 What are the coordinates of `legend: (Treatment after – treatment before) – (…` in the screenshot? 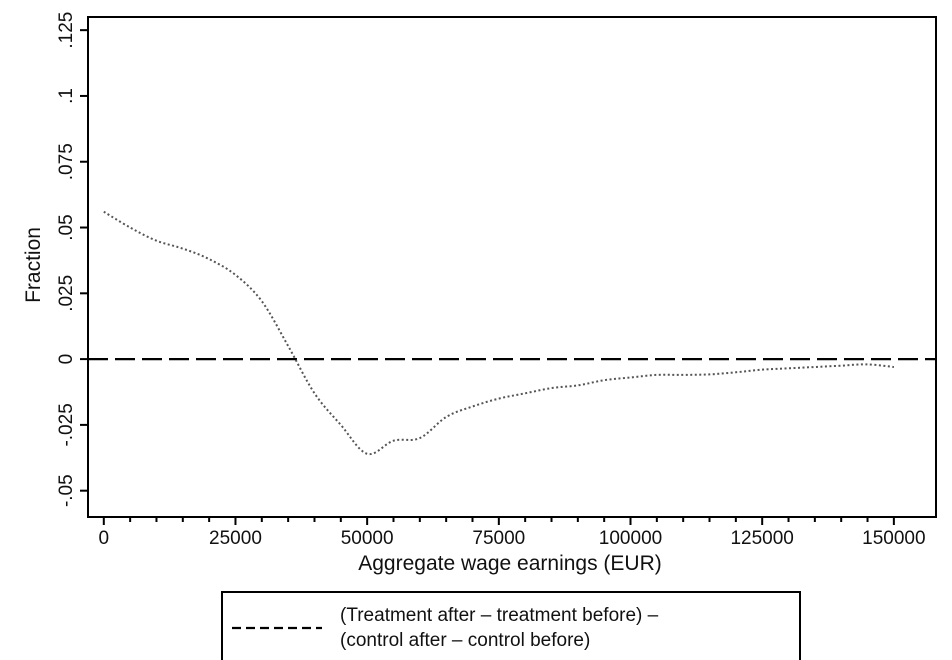 It's located at (511, 625).